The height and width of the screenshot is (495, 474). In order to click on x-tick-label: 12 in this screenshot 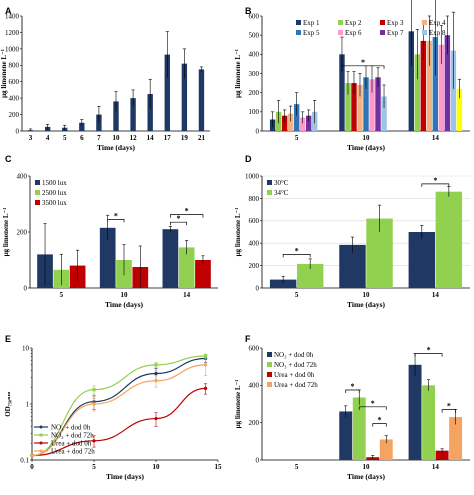, I will do `click(134, 138)`.